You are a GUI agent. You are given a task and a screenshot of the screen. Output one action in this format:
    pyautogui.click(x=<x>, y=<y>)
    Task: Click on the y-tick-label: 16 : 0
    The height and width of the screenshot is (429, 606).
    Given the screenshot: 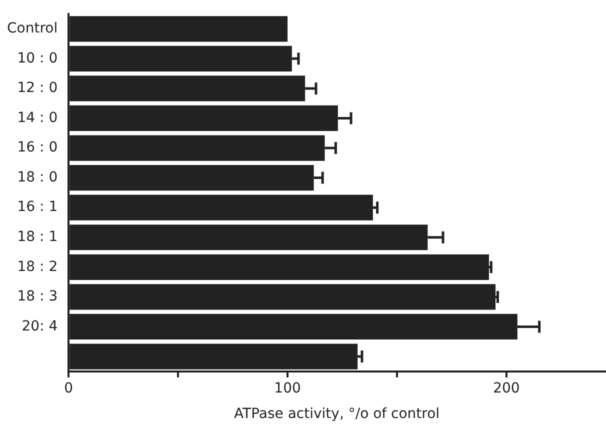 What is the action you would take?
    pyautogui.click(x=37, y=148)
    